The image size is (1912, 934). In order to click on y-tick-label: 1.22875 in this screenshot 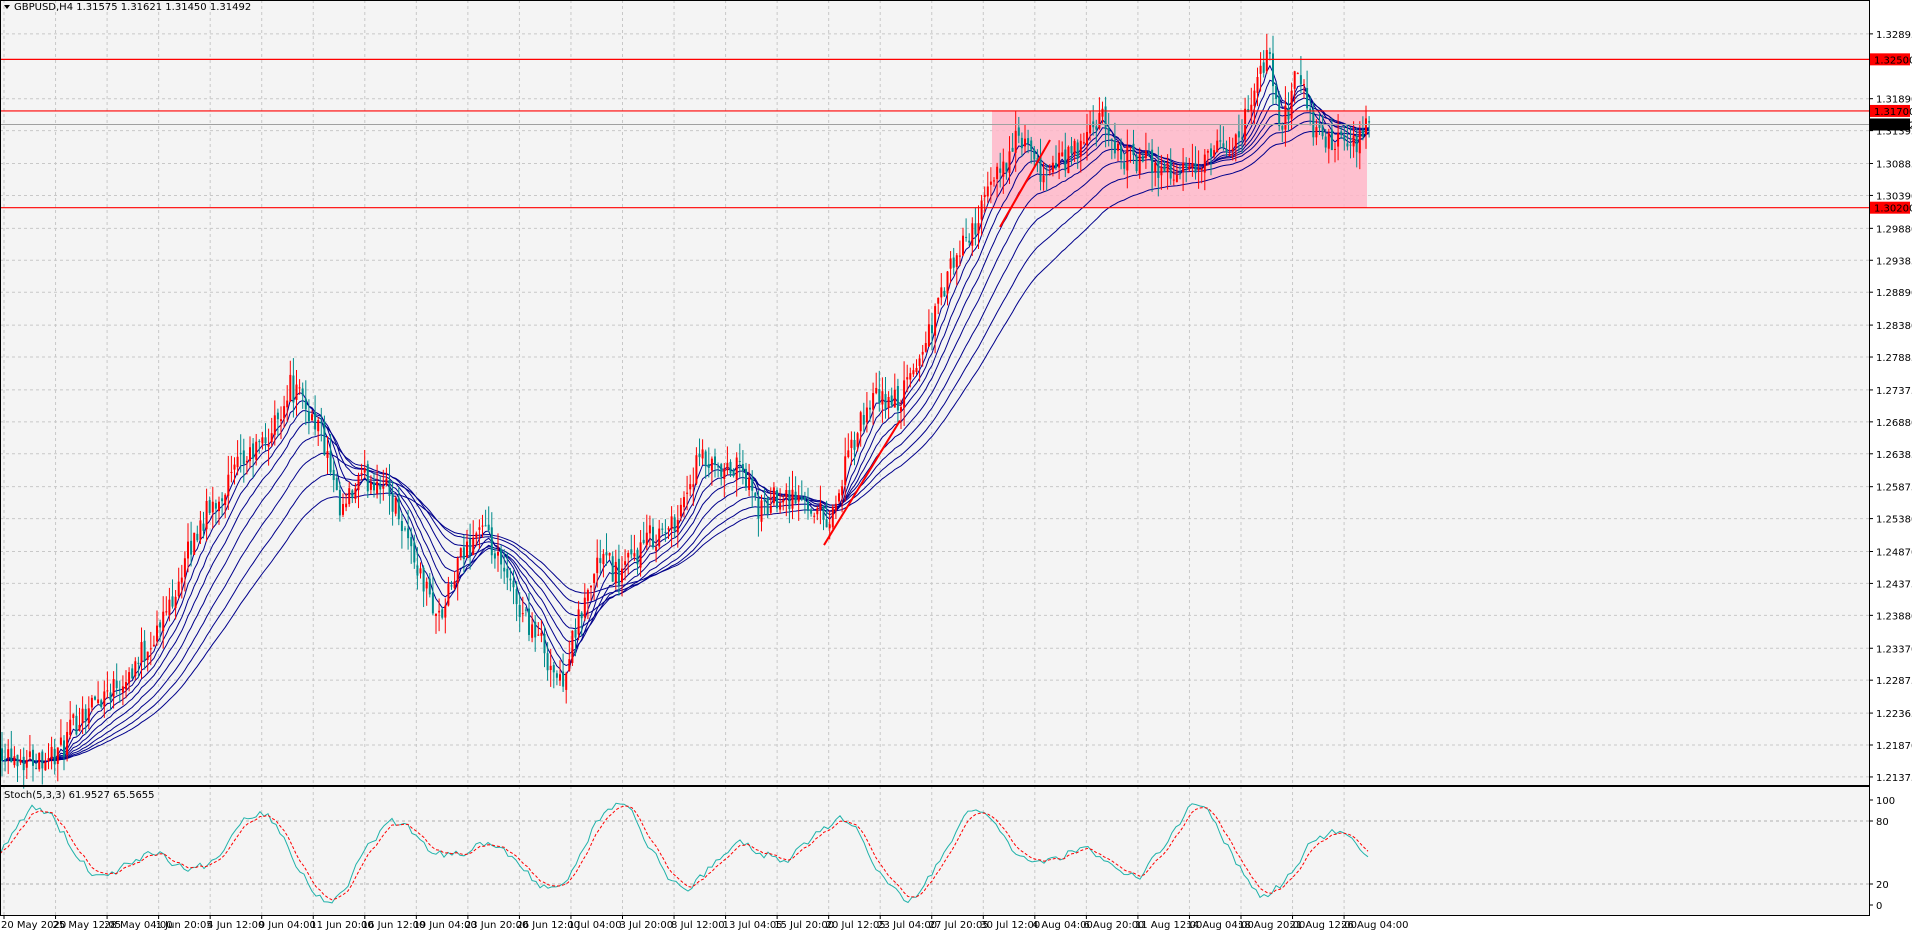, I will do `click(1894, 681)`.